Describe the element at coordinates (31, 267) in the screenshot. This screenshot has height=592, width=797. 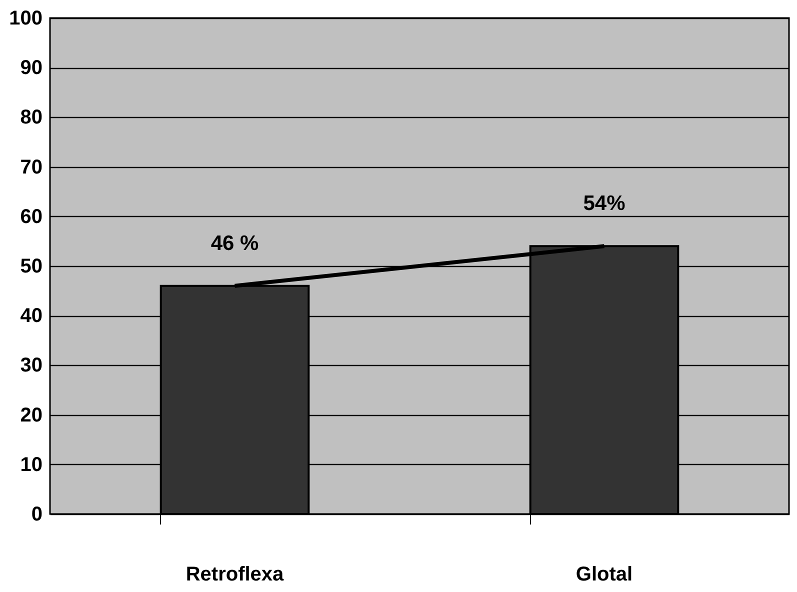
I see `y-tick-label: 50` at that location.